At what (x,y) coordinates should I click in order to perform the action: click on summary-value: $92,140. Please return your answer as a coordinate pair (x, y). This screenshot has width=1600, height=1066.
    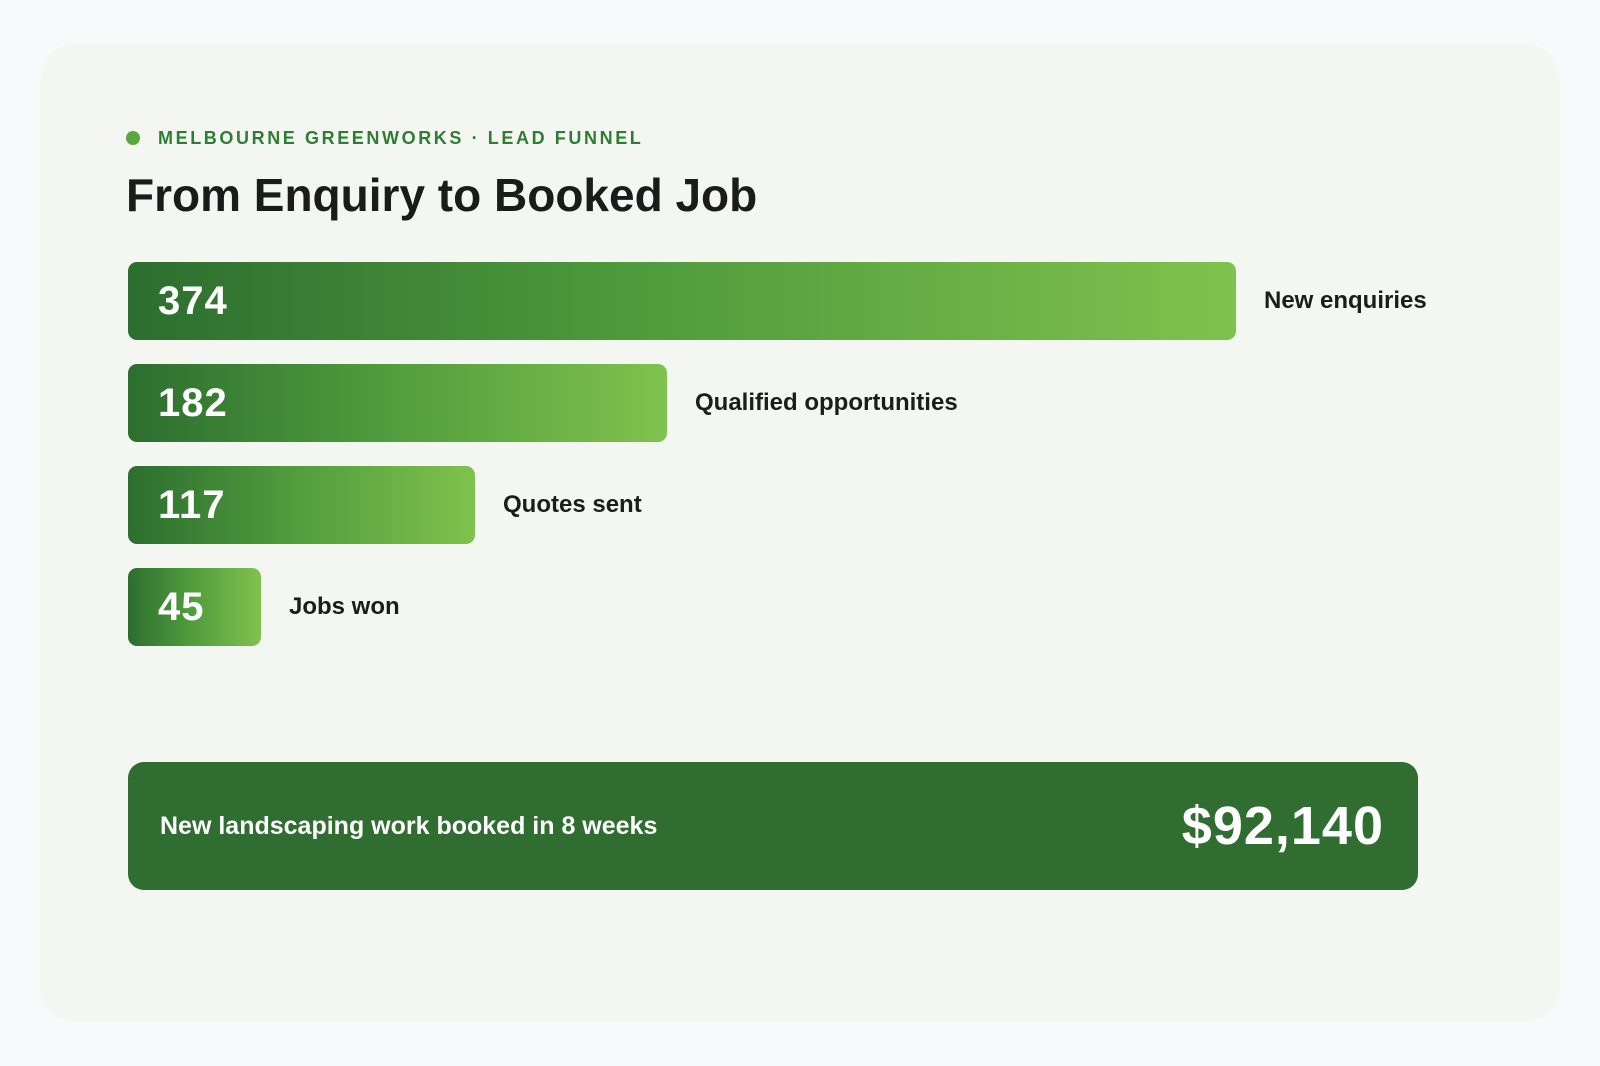
    Looking at the image, I should click on (1282, 826).